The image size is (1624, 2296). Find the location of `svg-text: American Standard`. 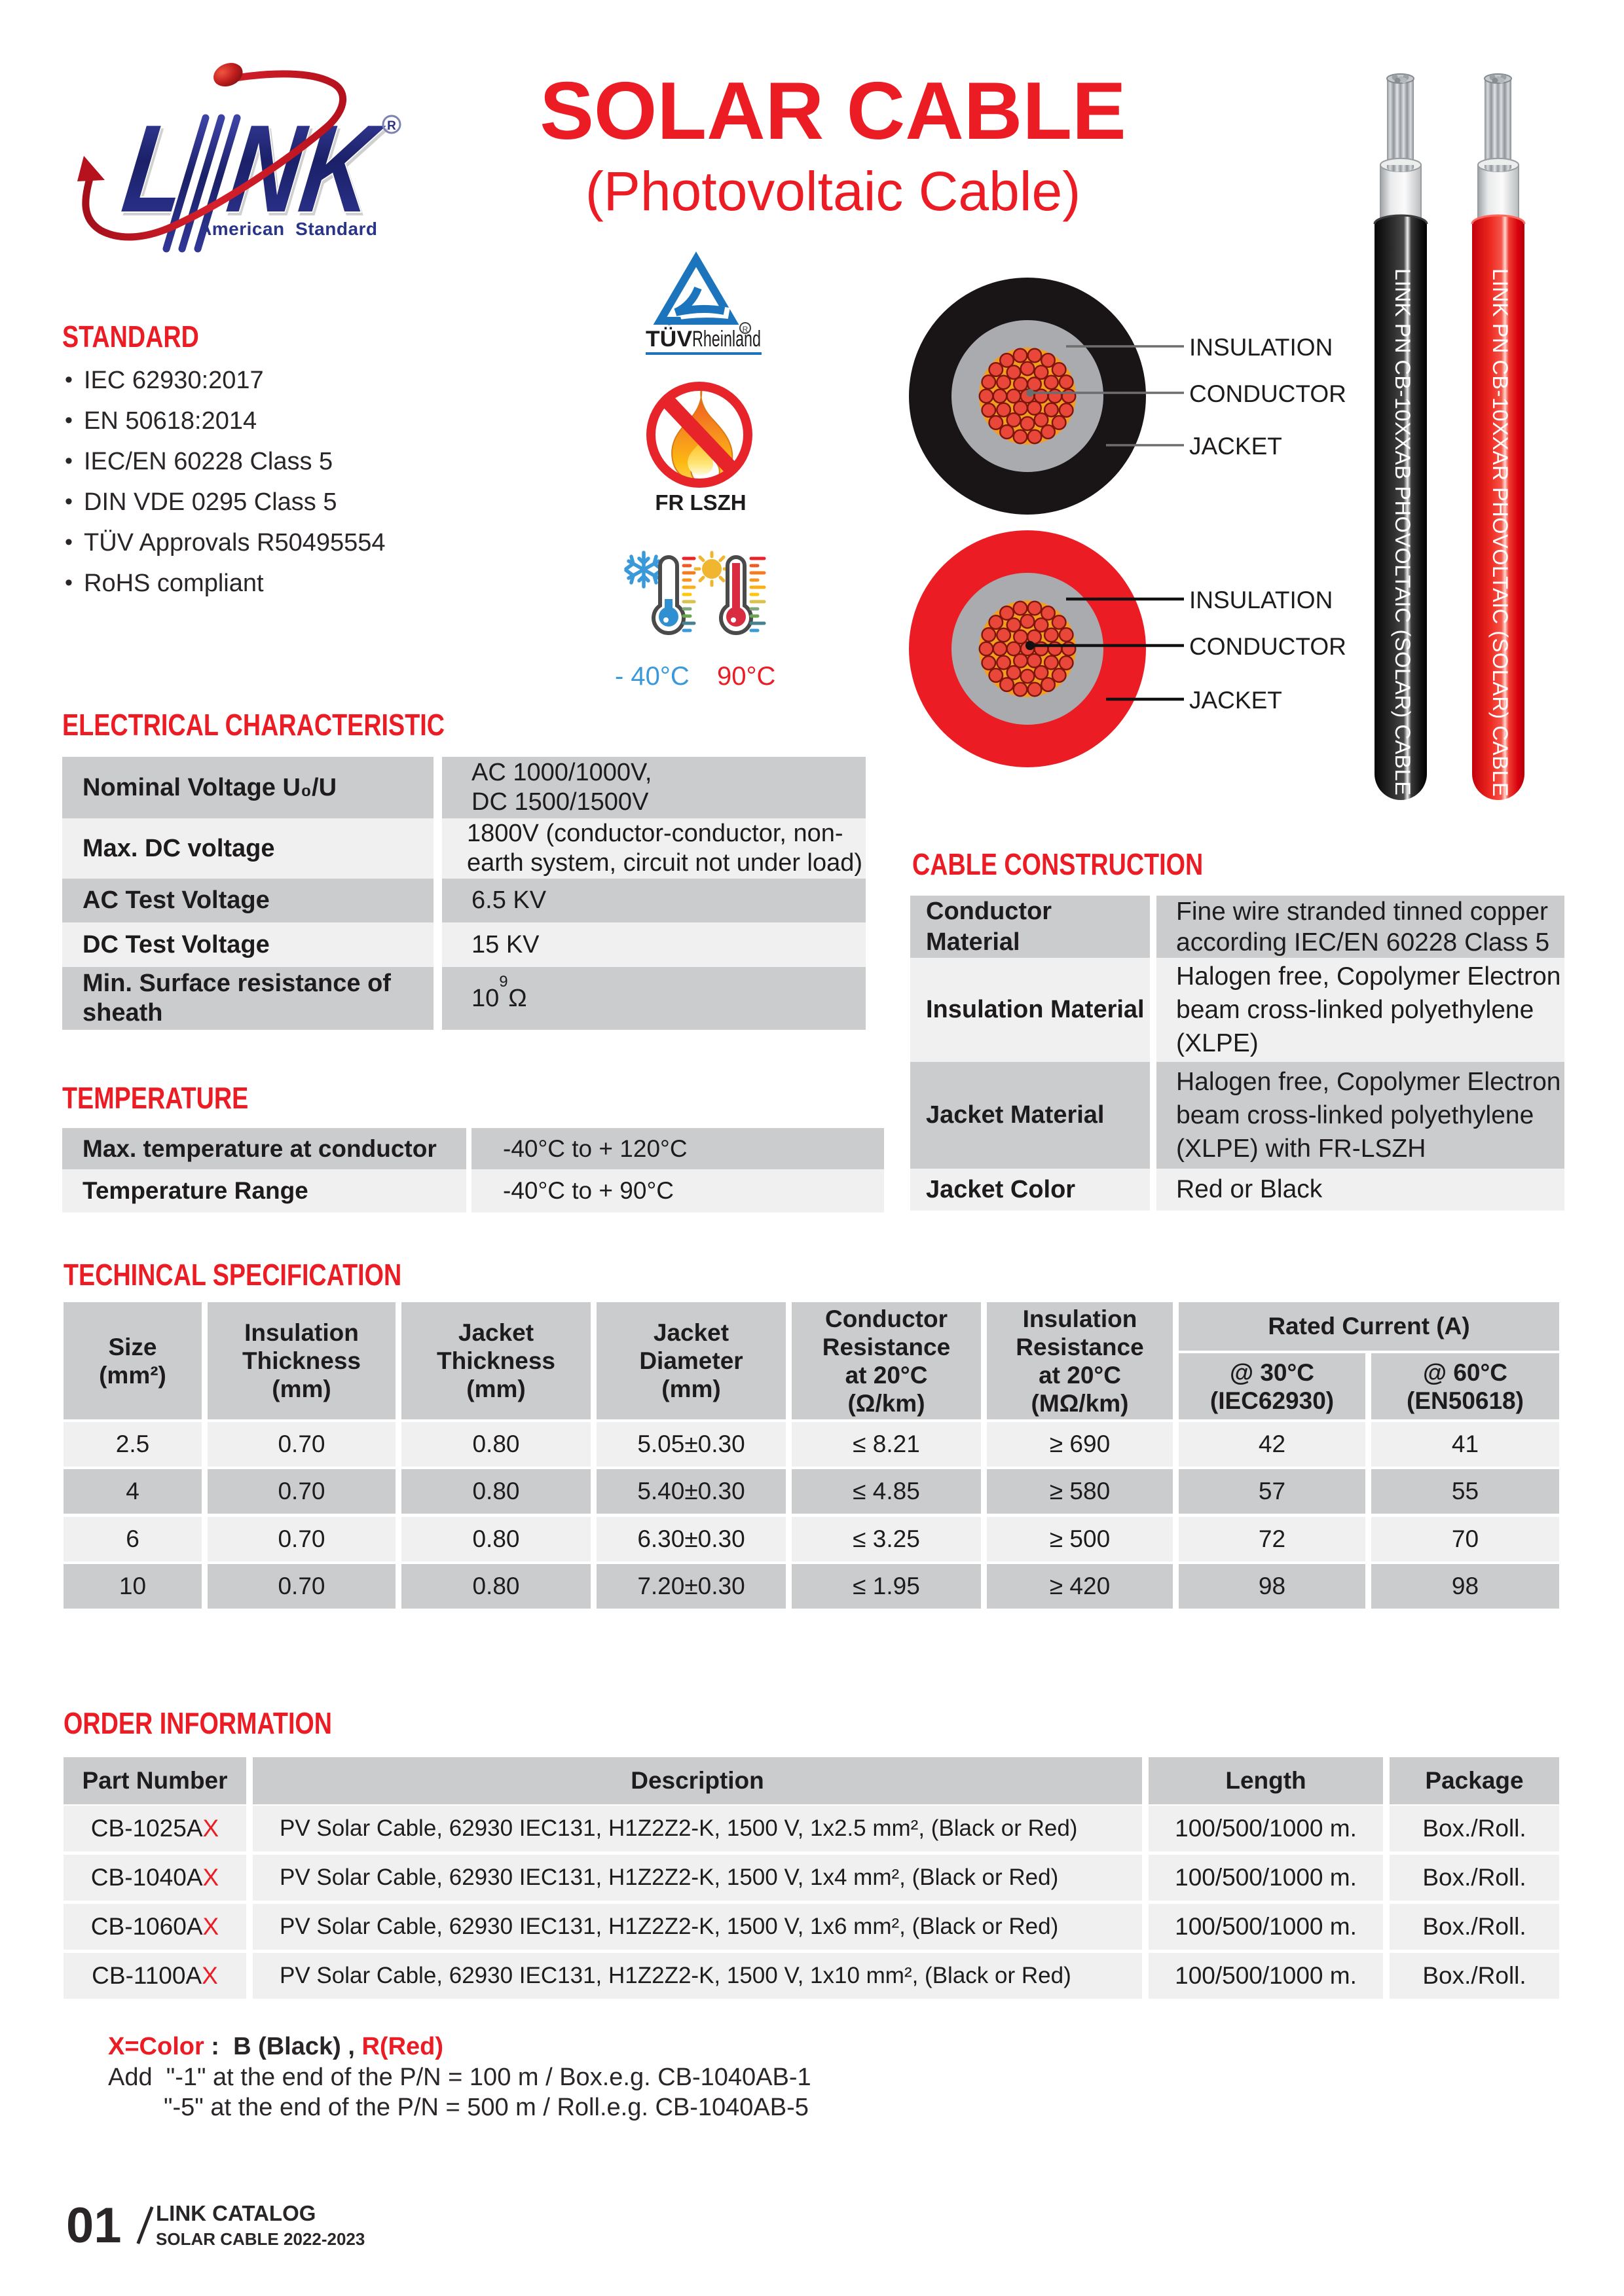

svg-text: American Standard is located at coordinates (288, 229).